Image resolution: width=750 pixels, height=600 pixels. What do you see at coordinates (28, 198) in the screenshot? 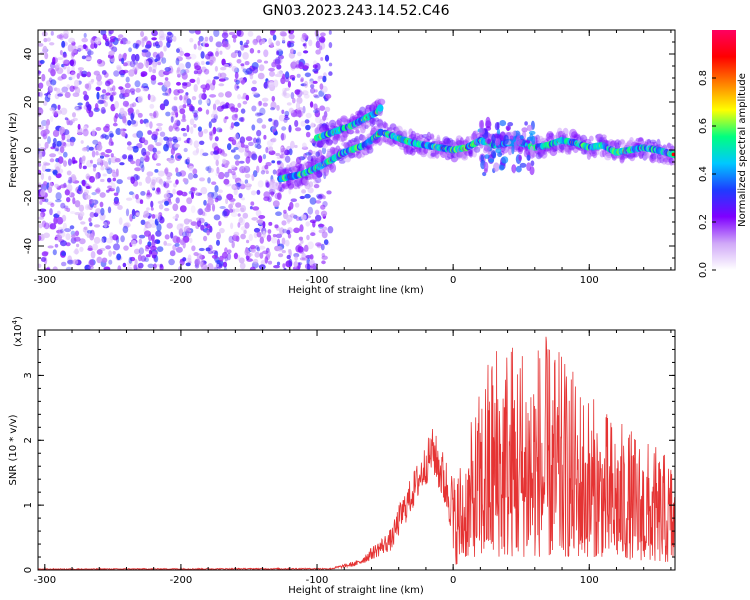
I see `y-tick-label: -20` at bounding box center [28, 198].